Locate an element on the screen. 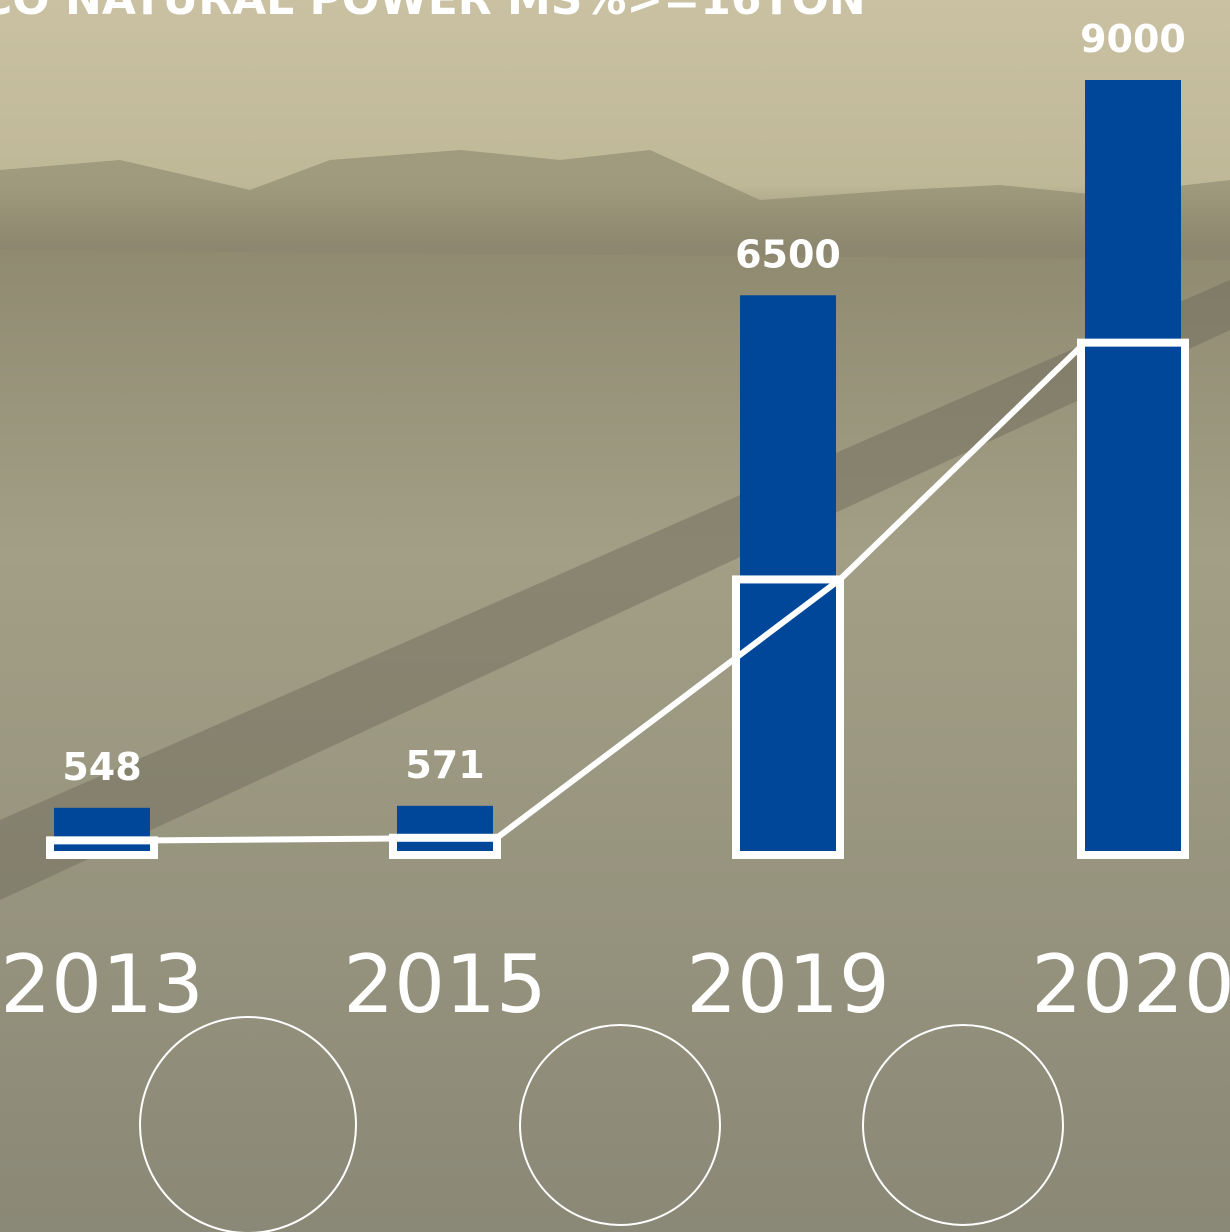  x-tick-label: 2020 is located at coordinates (1130, 984).